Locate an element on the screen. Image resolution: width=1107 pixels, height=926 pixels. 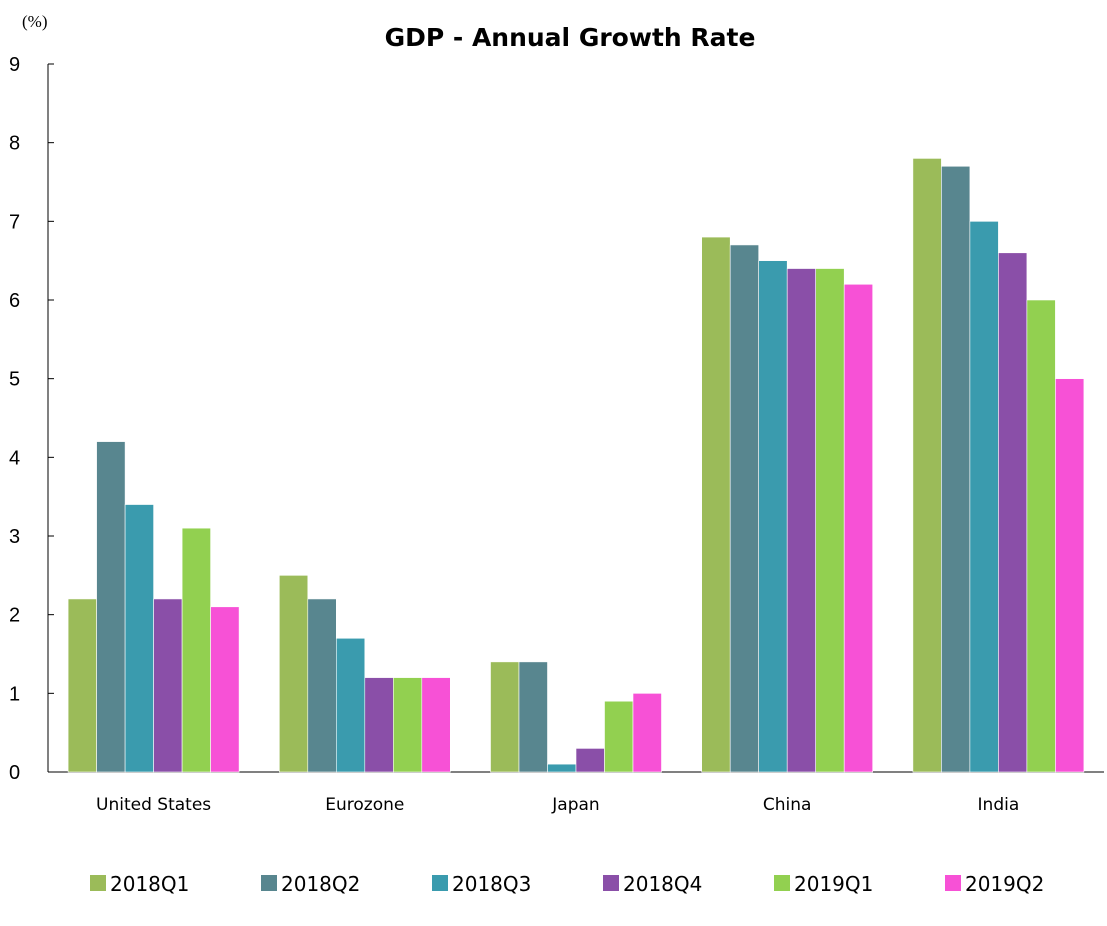
x-category-label: India is located at coordinates (999, 805).